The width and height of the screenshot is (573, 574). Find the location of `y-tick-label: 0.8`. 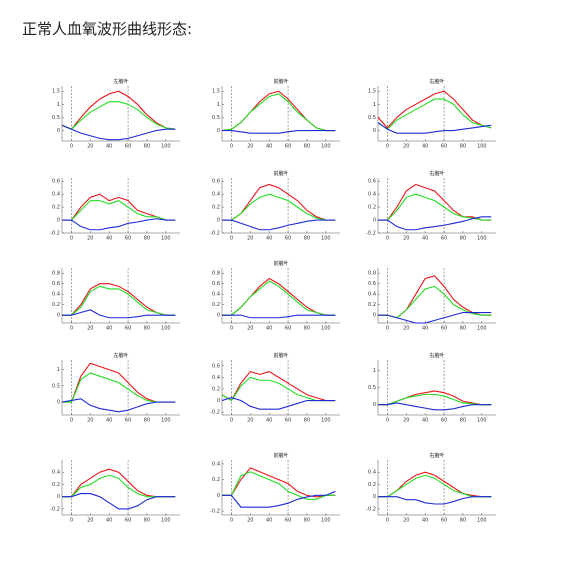

y-tick-label: 0.8 is located at coordinates (56, 274).